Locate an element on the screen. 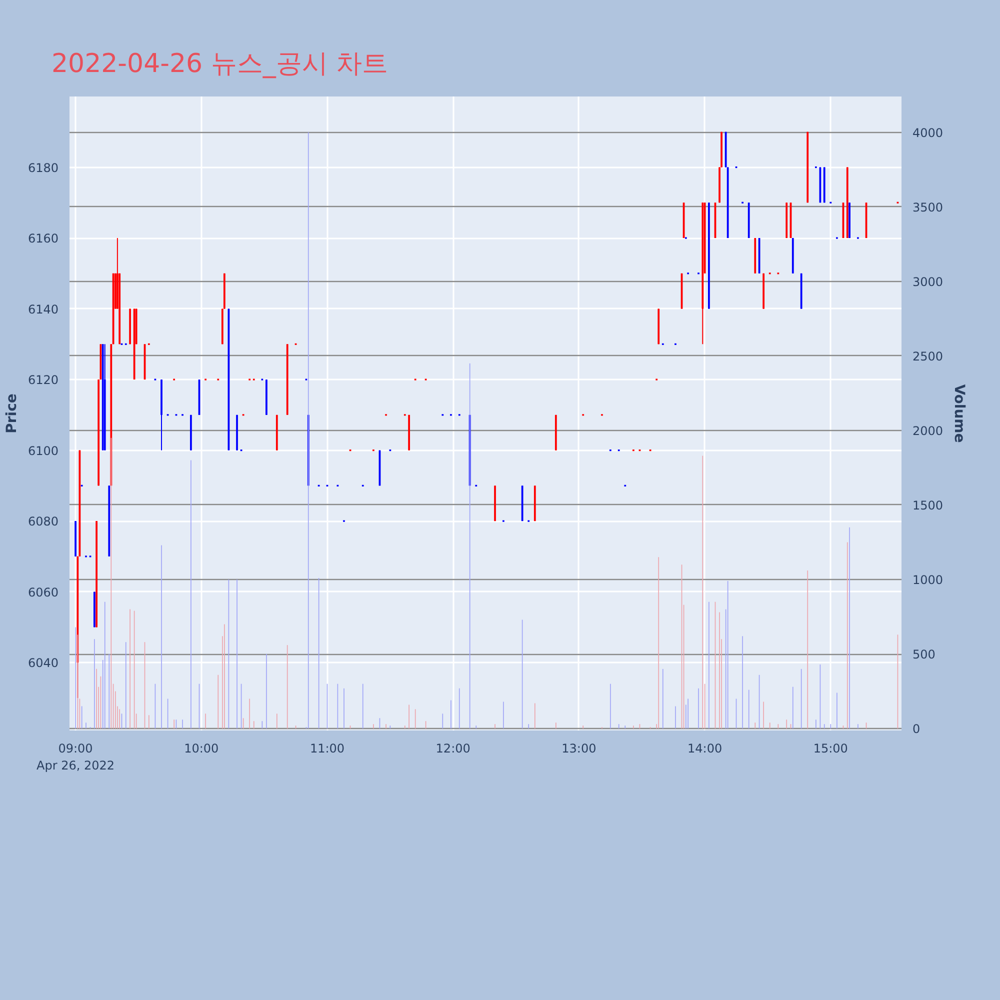 This screenshot has width=1000, height=1000. y-tick-label: 6160 is located at coordinates (43, 239).